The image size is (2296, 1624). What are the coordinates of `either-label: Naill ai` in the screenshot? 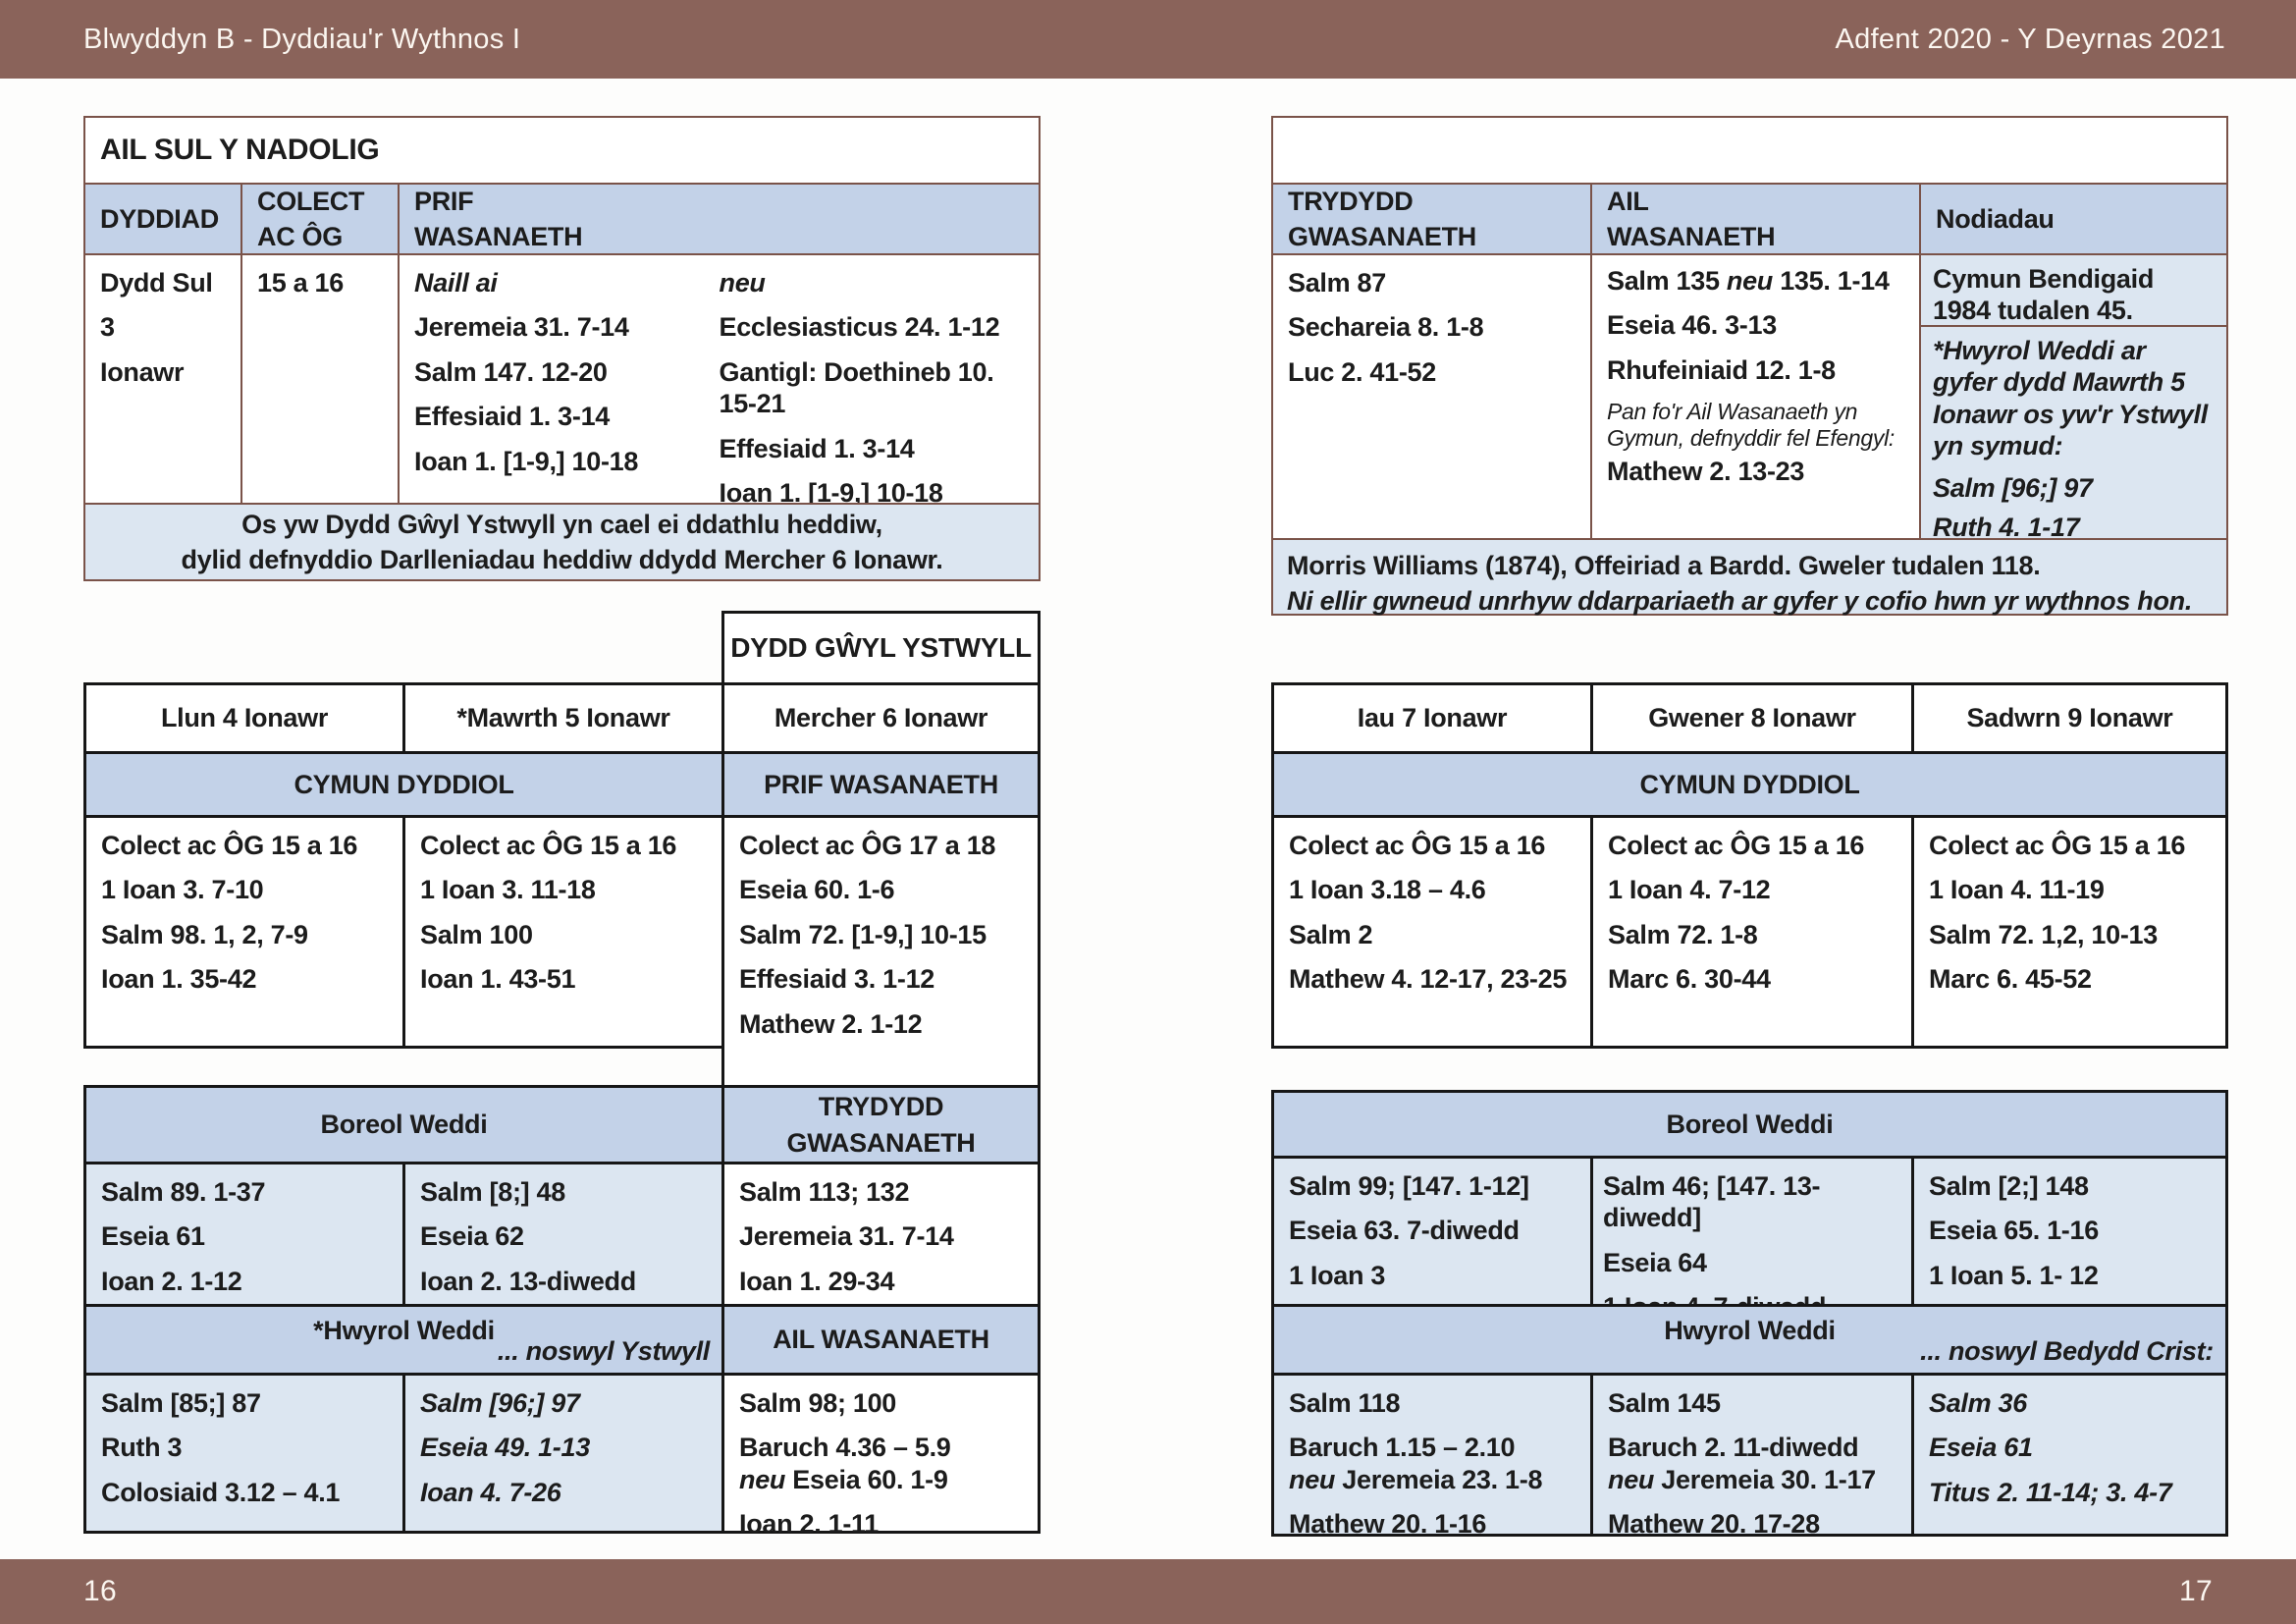 It's located at (456, 283).